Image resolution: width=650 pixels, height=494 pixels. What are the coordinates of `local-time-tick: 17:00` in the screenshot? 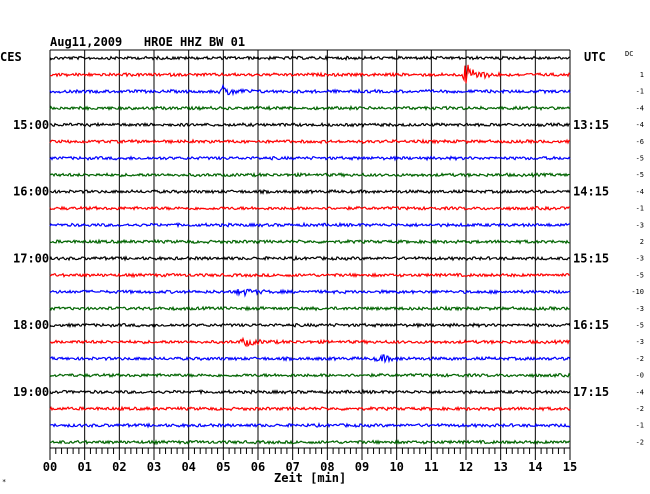 It's located at (31, 258).